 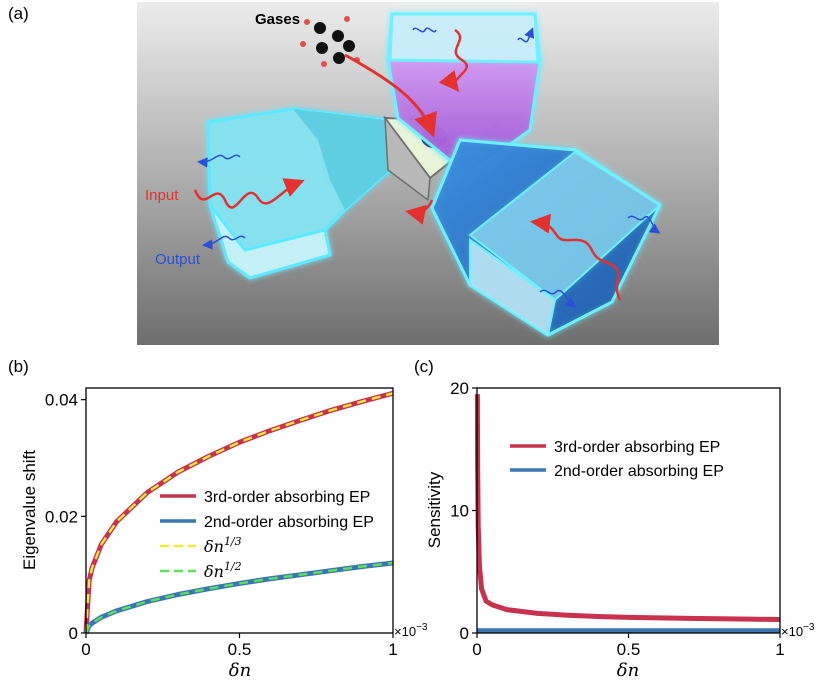 I want to click on chart-c-frame, so click(x=628, y=510).